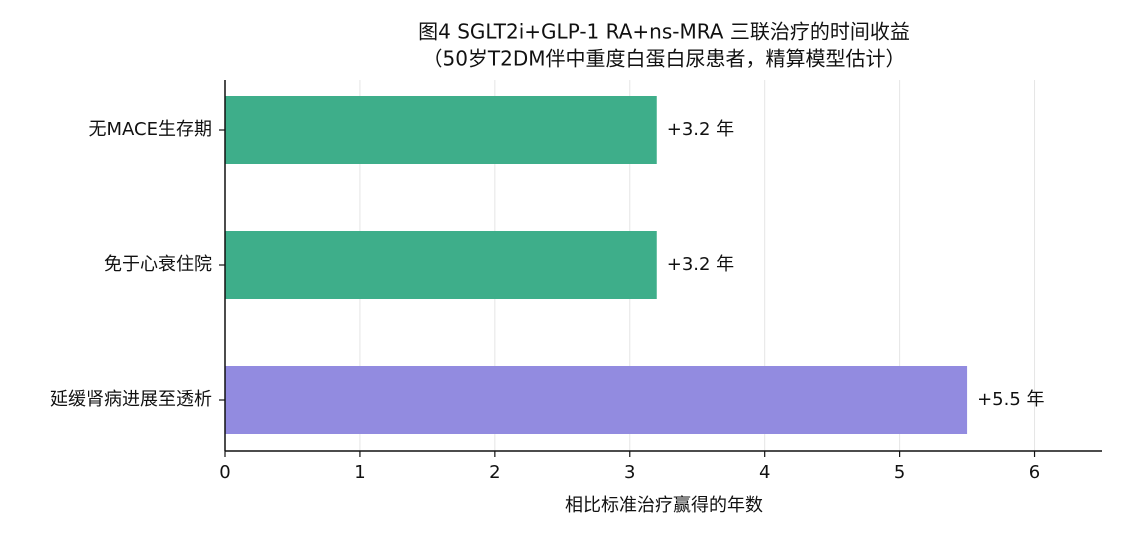 The width and height of the screenshot is (1125, 540). Describe the element at coordinates (629, 472) in the screenshot. I see `x-tick-label: 3` at that location.